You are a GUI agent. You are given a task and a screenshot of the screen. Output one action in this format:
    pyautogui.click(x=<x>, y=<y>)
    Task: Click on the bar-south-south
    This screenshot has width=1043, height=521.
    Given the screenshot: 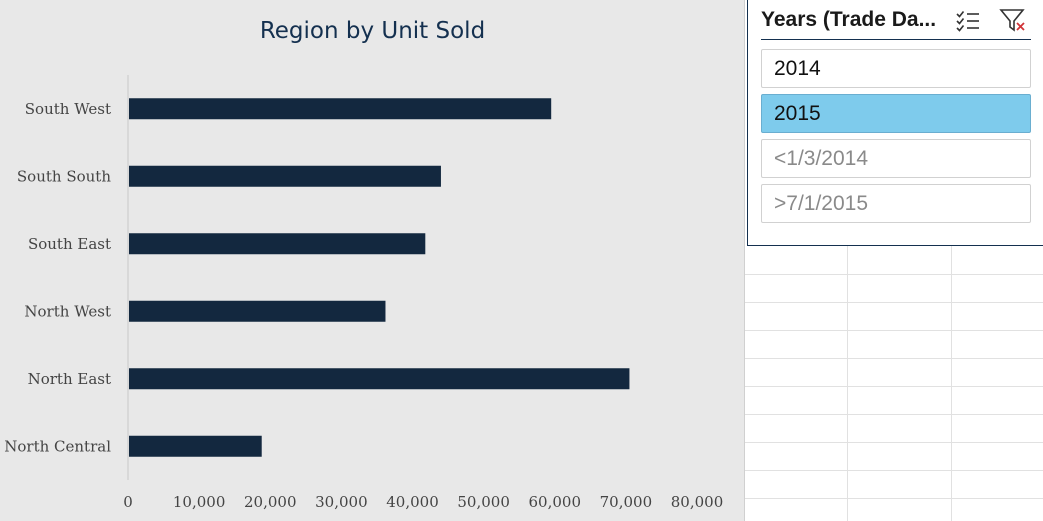 What is the action you would take?
    pyautogui.click(x=285, y=176)
    